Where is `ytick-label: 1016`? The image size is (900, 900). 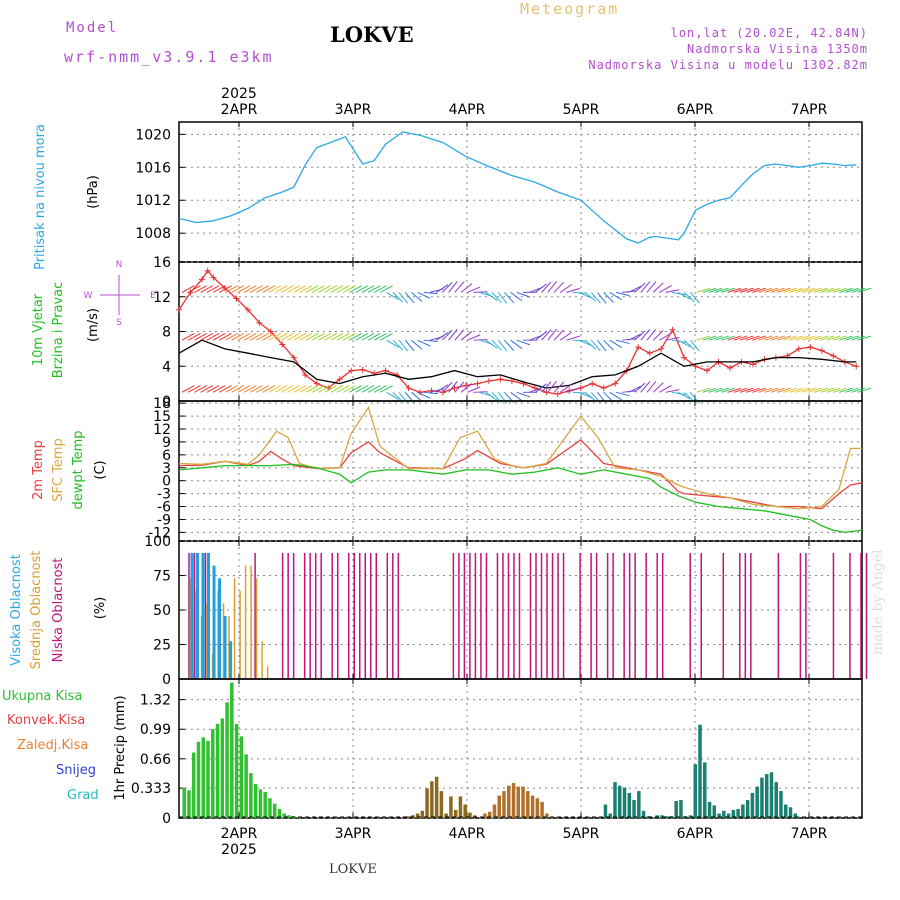
ytick-label: 1016 is located at coordinates (153, 168).